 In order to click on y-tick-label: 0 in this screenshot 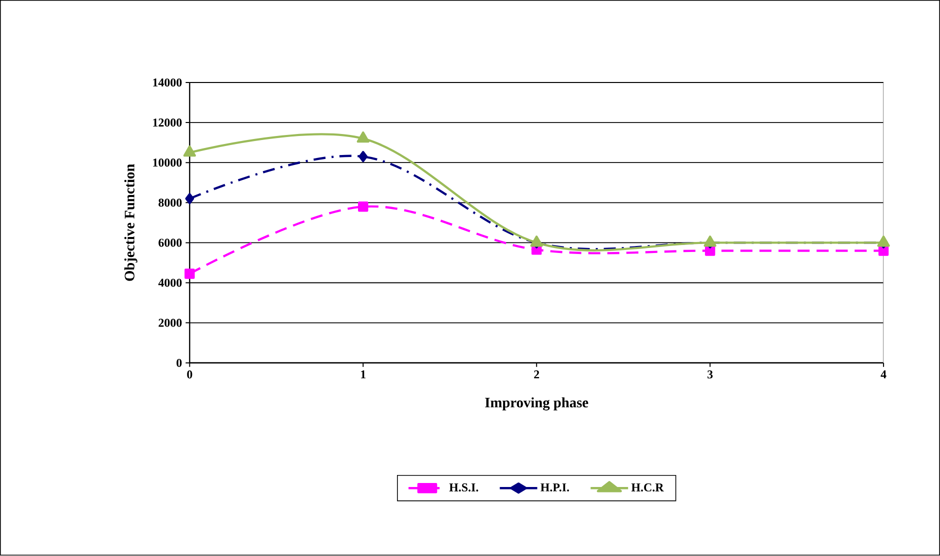, I will do `click(179, 363)`.